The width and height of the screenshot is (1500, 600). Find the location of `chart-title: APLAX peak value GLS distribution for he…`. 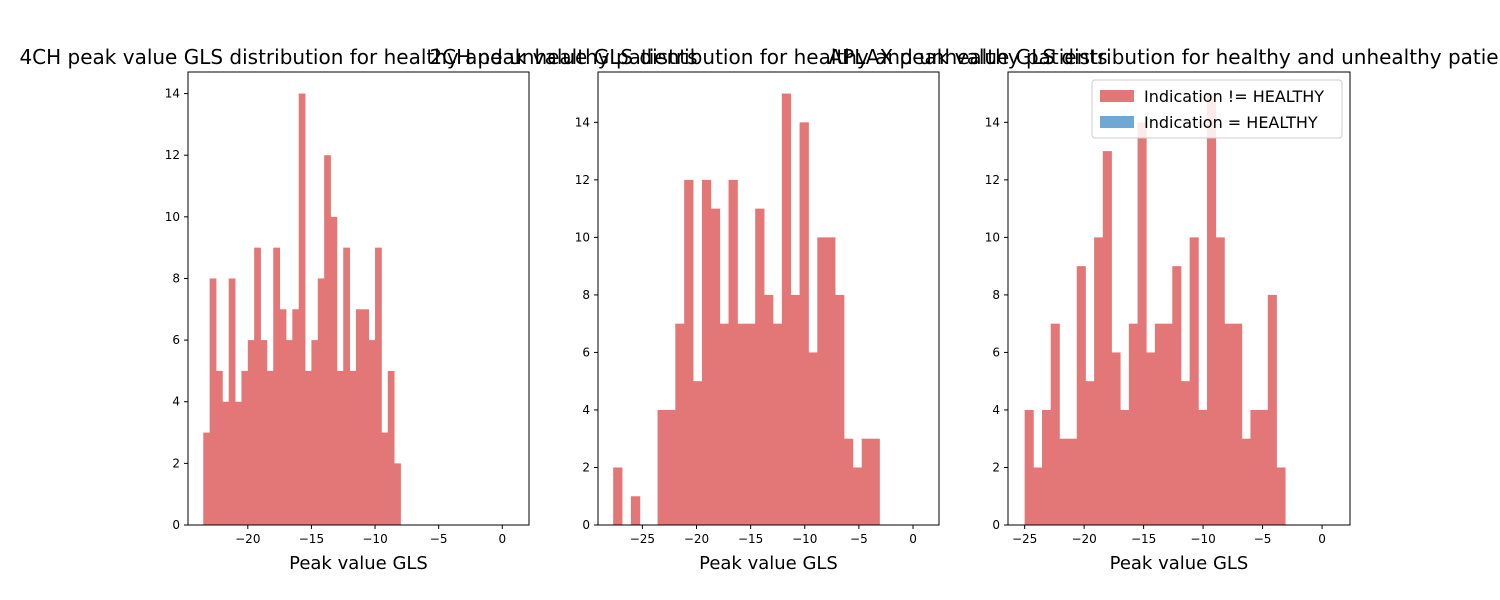

chart-title: APLAX peak value GLS distribution for he… is located at coordinates (1164, 57).